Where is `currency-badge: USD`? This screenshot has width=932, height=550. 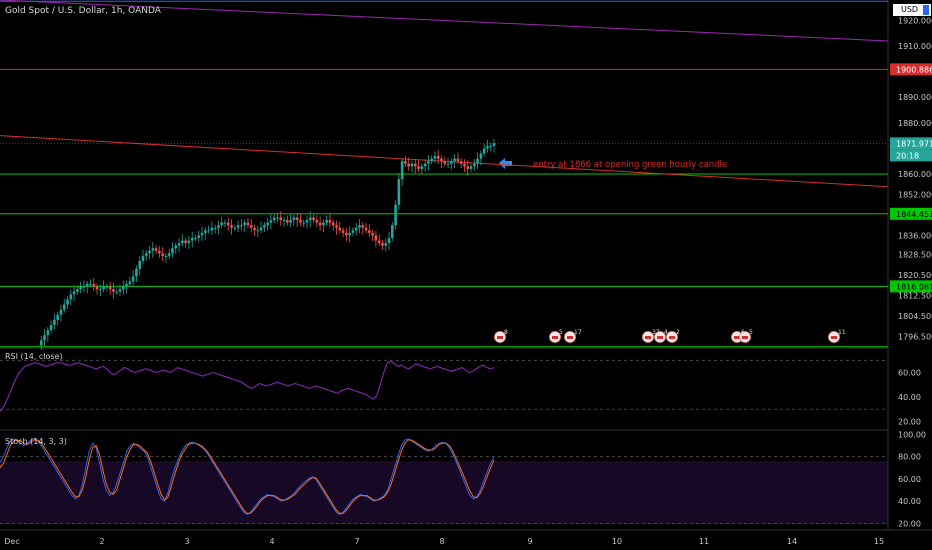 currency-badge: USD is located at coordinates (912, 10).